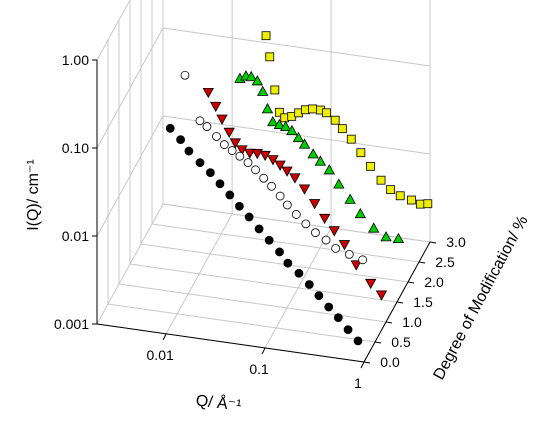 The height and width of the screenshot is (425, 550). What do you see at coordinates (259, 369) in the screenshot?
I see `x-tick-label: 0.1` at bounding box center [259, 369].